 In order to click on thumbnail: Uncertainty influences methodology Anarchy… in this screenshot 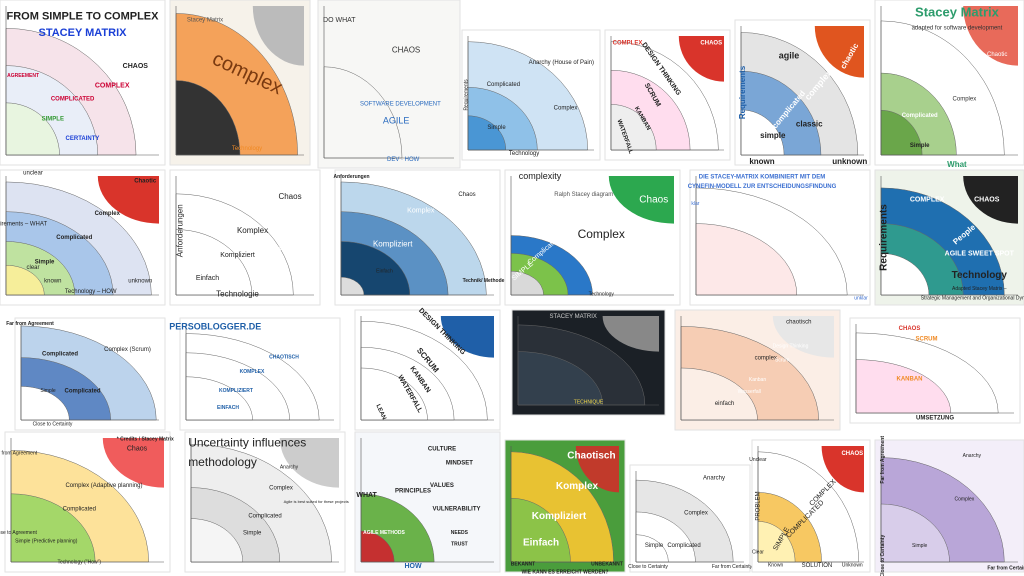, I will do `click(266, 502)`.